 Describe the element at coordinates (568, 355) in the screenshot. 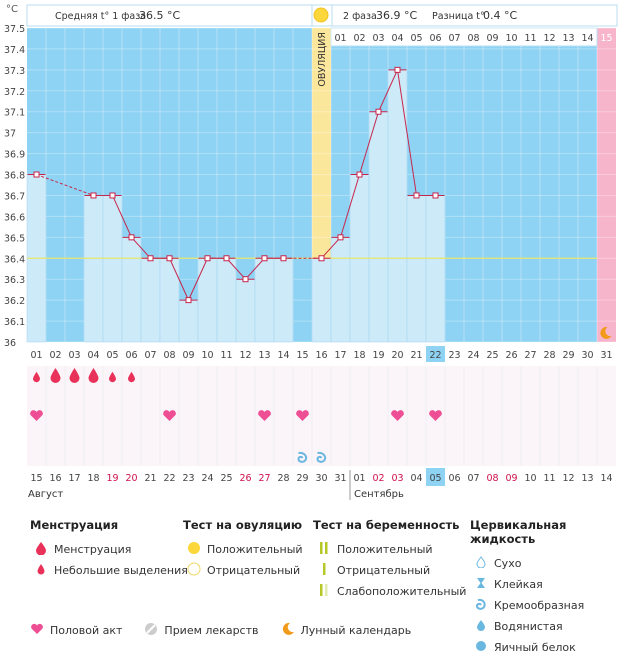

I see `cycle-day-label: 29` at that location.